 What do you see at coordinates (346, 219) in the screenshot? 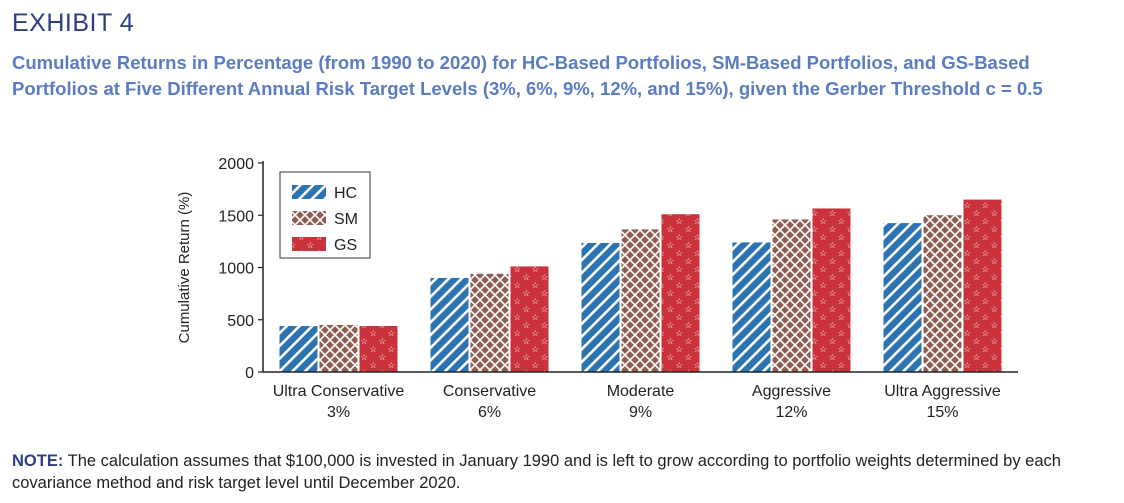
I see `legend-label-sm: SM` at bounding box center [346, 219].